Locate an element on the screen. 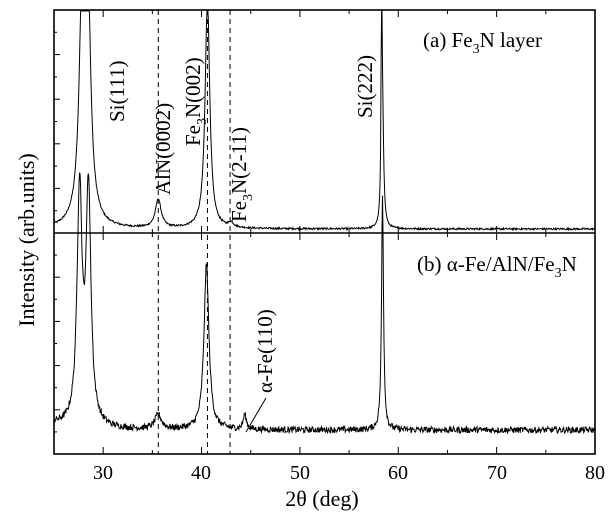 The height and width of the screenshot is (514, 614). peak-label-fe3n211: Fe3N(2-11) is located at coordinates (241, 174).